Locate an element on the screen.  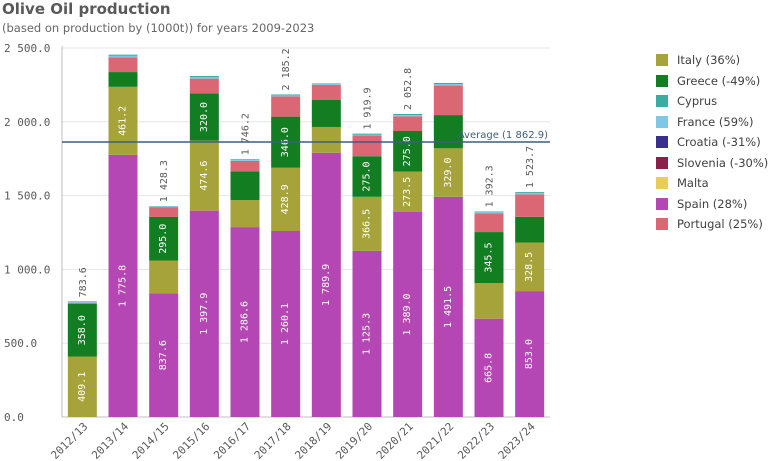
total-label: 2 185.2 is located at coordinates (286, 69).